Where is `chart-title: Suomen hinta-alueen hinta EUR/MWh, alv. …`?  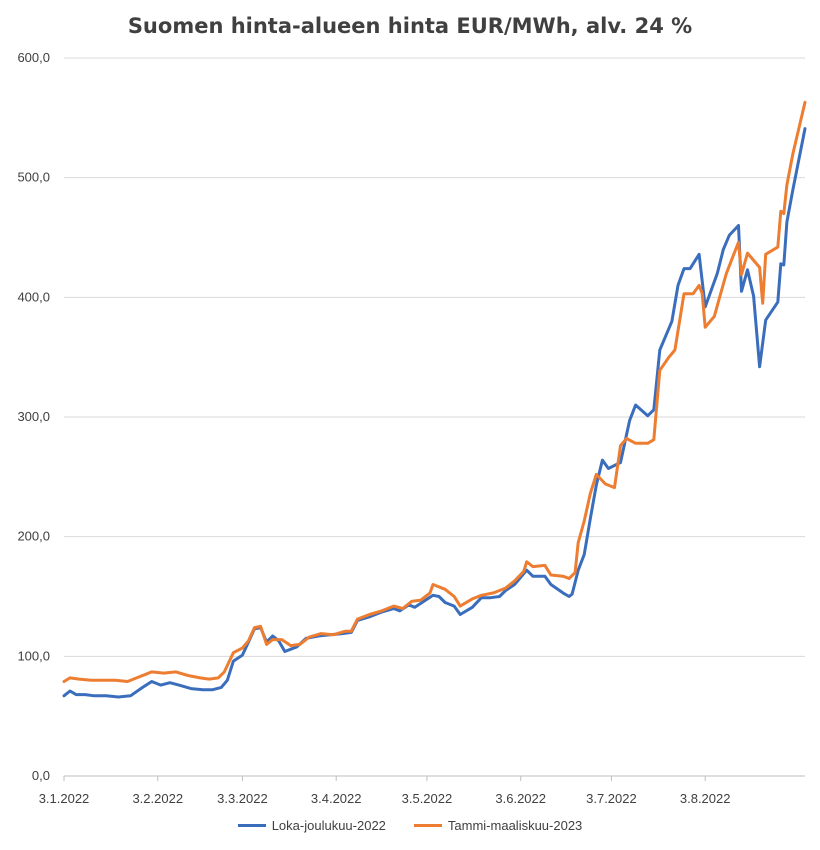
chart-title: Suomen hinta-alueen hinta EUR/MWh, alv. … is located at coordinates (410, 26).